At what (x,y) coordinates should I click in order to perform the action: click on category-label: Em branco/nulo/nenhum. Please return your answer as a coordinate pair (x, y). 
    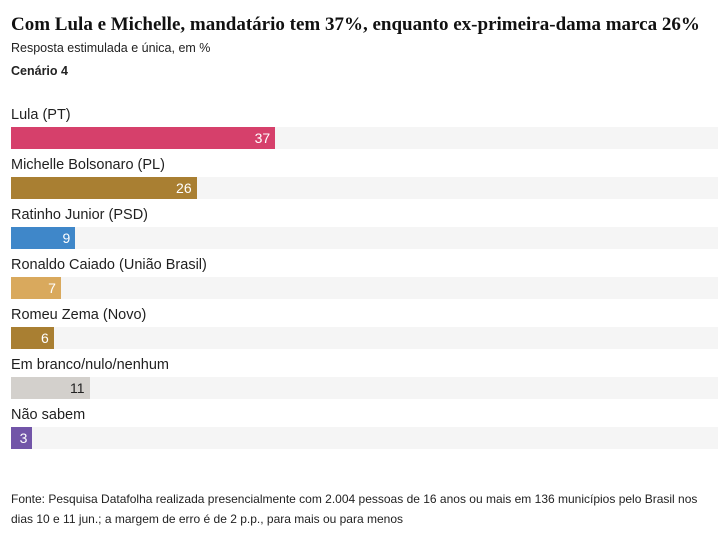
    Looking at the image, I should click on (90, 365).